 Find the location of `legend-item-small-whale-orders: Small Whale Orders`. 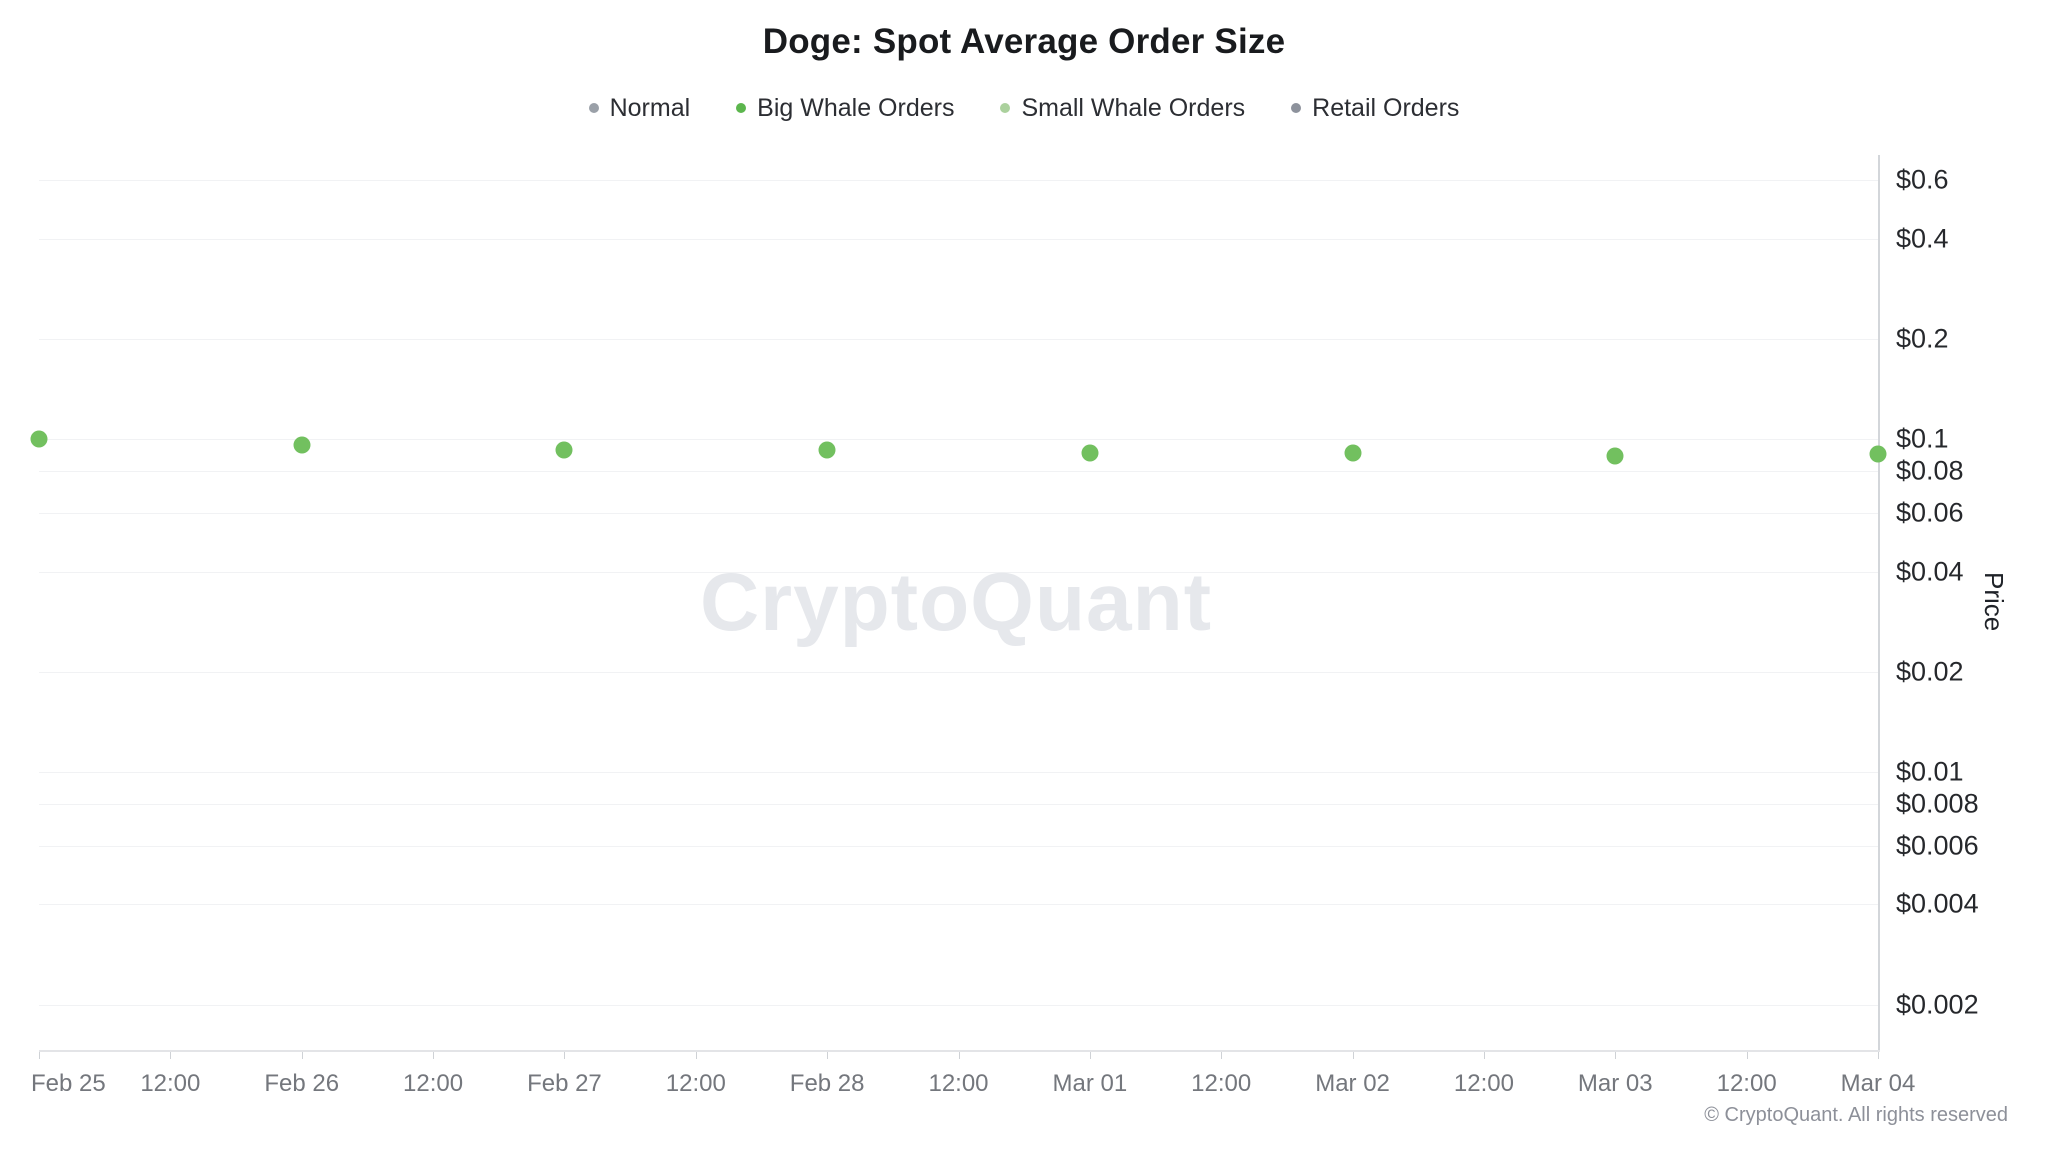

legend-item-small-whale-orders: Small Whale Orders is located at coordinates (1122, 108).